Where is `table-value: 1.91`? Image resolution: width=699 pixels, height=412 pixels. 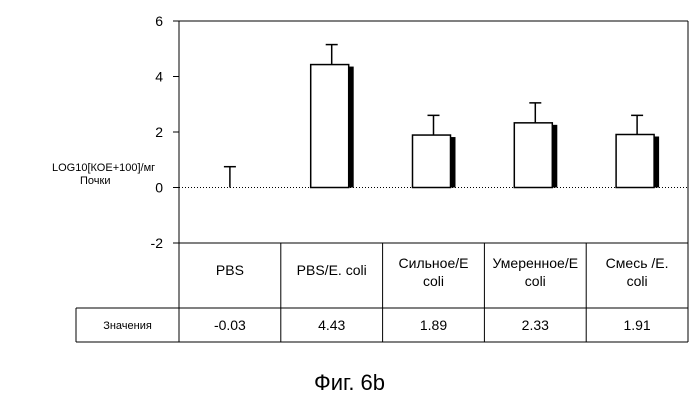
table-value: 1.91 is located at coordinates (636, 325).